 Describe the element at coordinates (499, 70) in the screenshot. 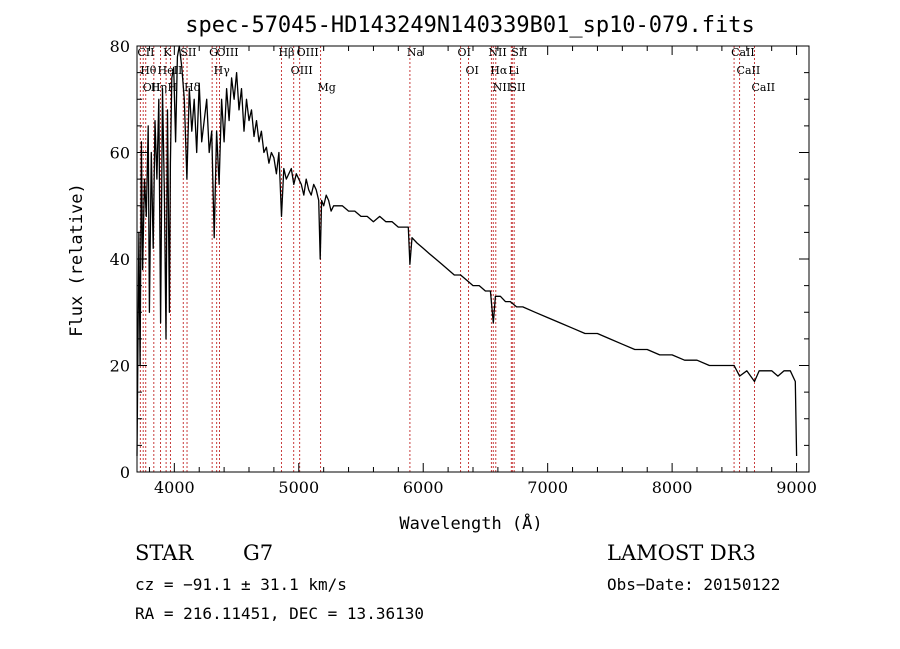

I see `line-label: Hα` at that location.